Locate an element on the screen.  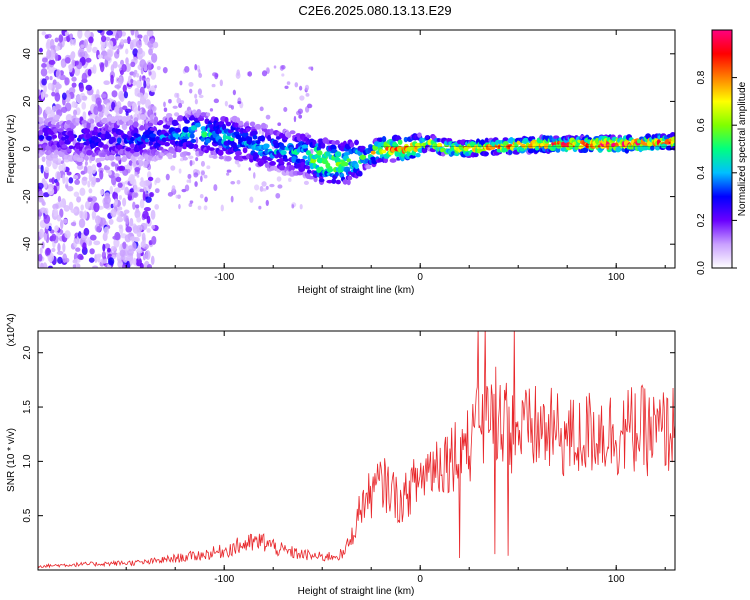
heatmap-ytick-label: 40 is located at coordinates (27, 54).